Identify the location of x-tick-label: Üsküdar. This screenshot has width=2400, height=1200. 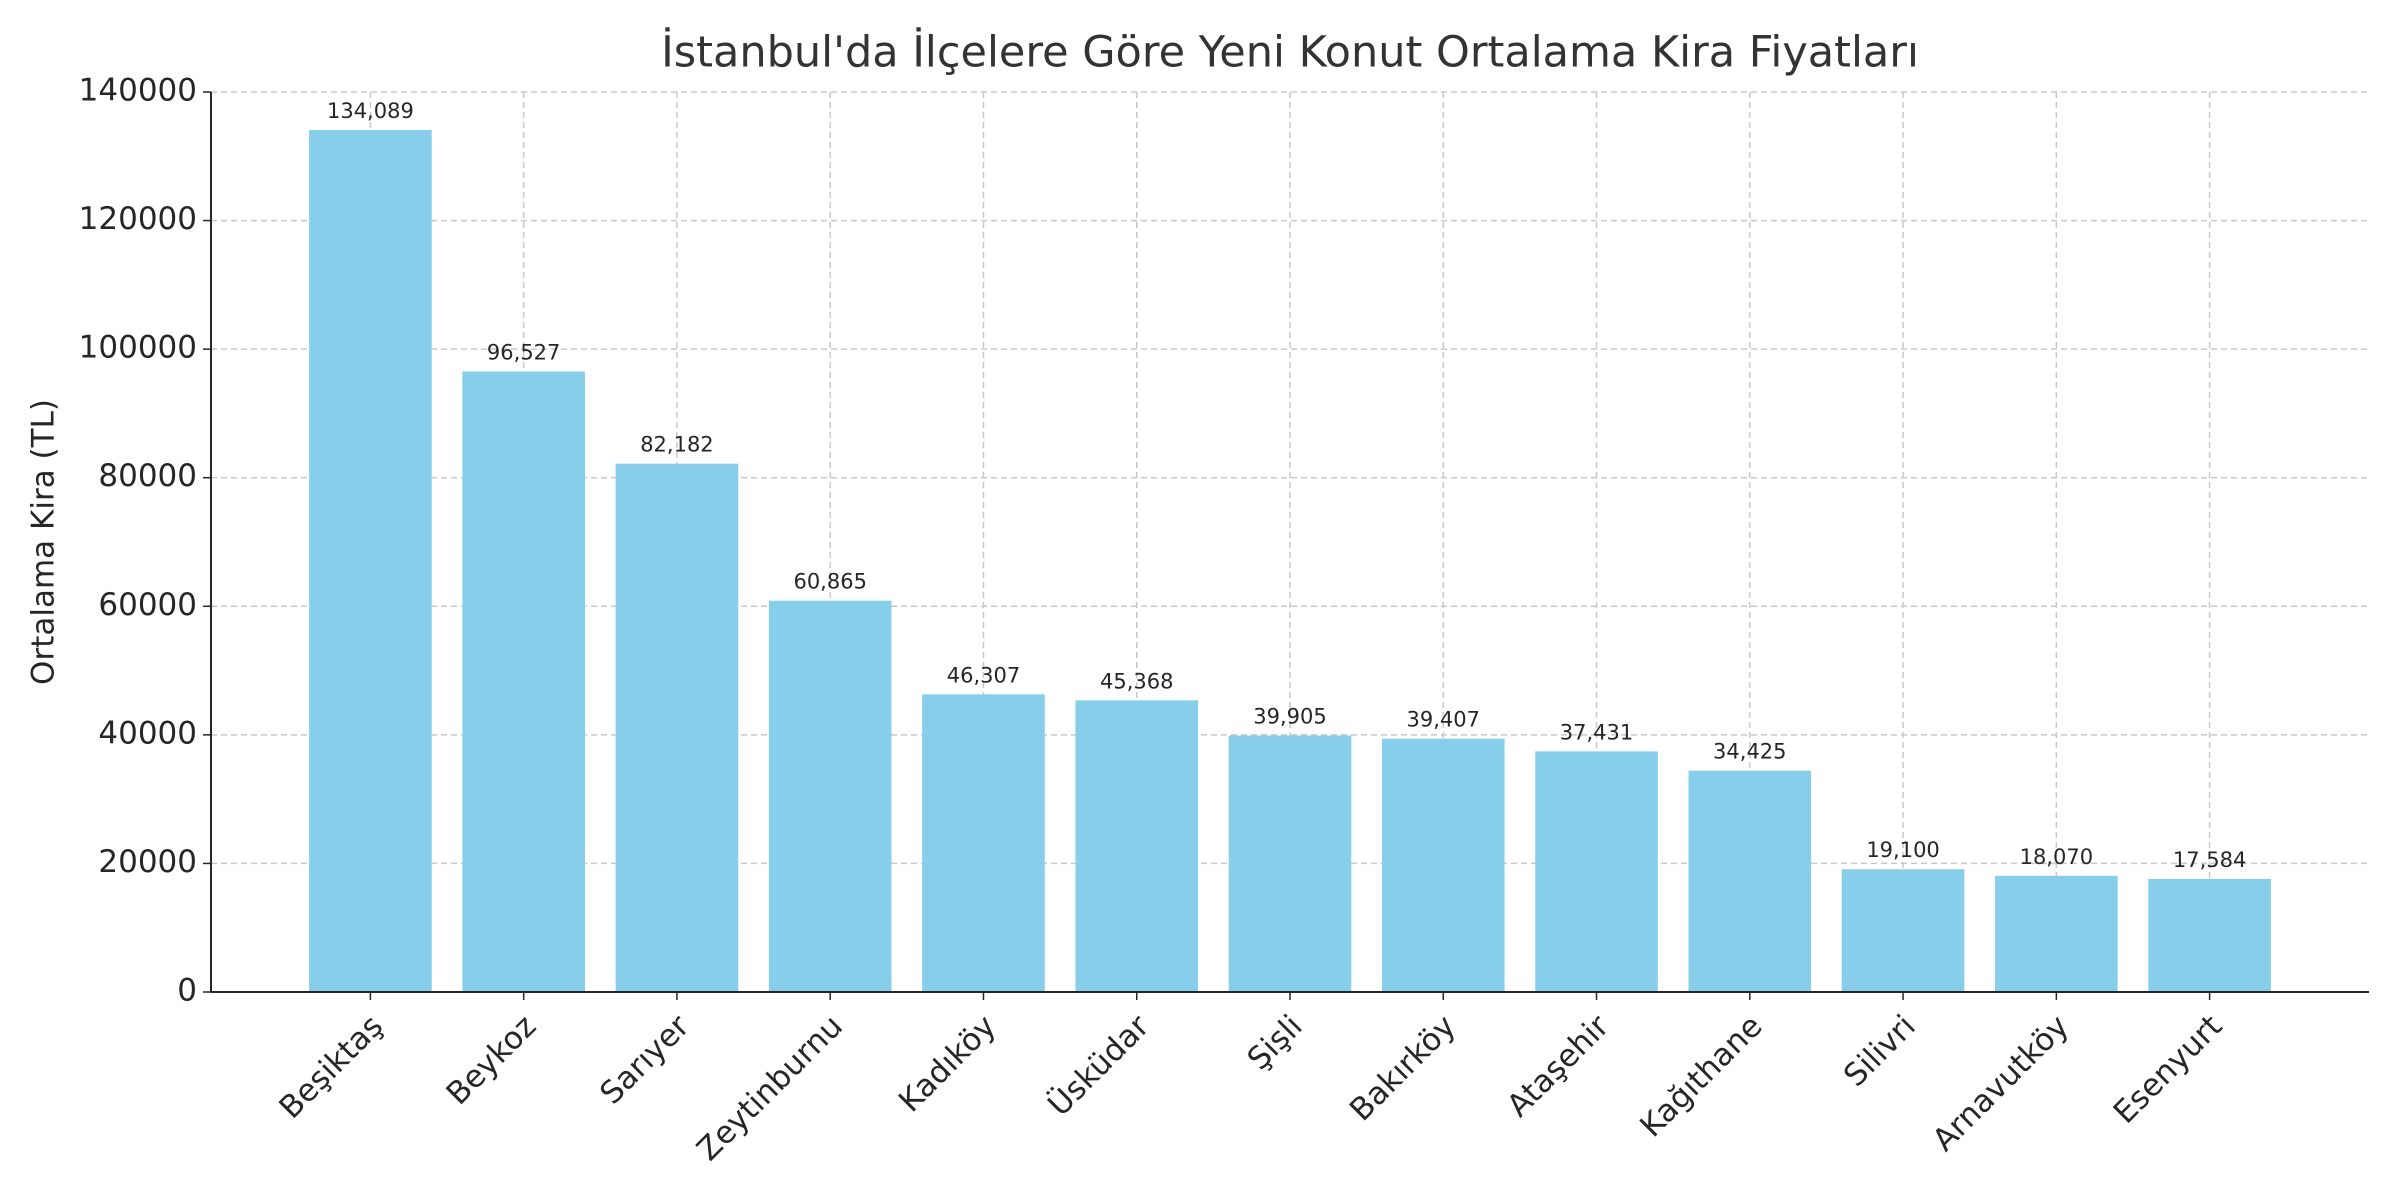
(1099, 1065).